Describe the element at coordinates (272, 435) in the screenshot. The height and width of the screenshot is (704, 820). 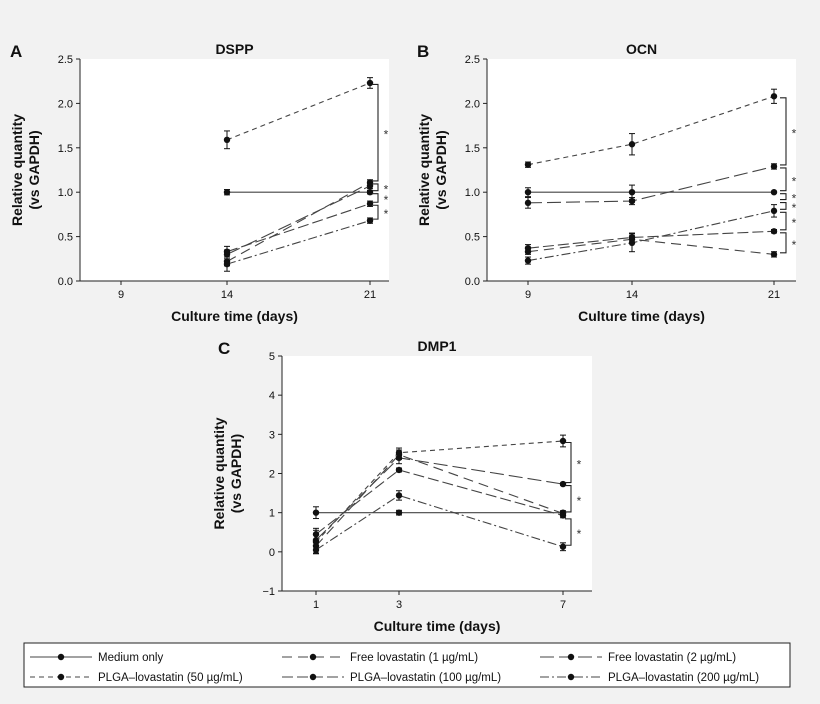
I see `y-tick-label: 3` at that location.